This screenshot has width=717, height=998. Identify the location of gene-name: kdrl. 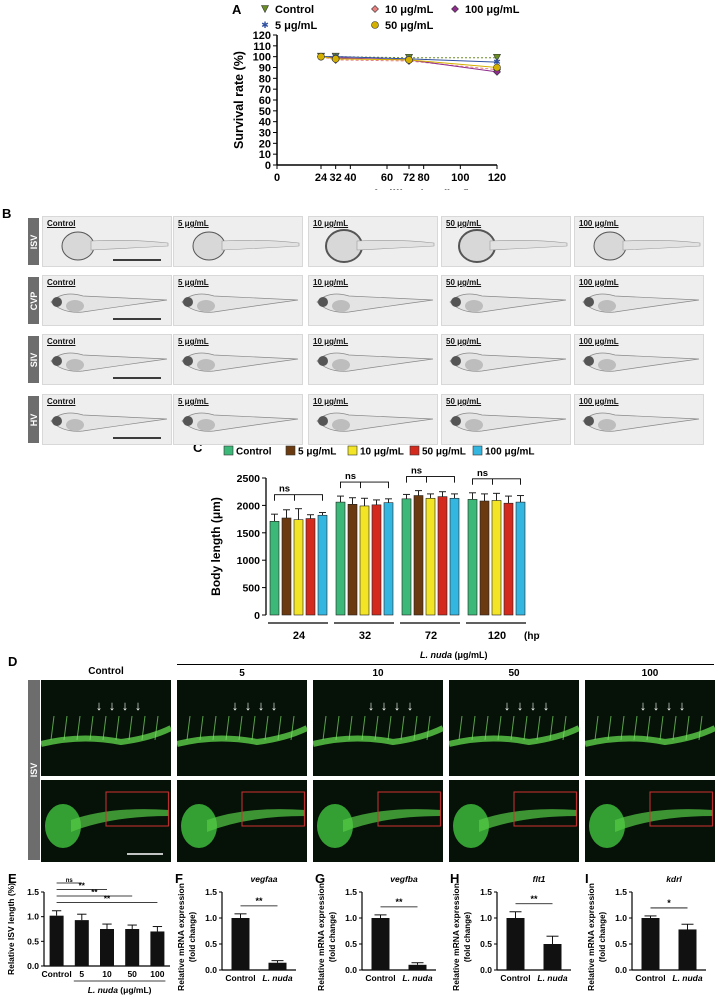
(674, 879).